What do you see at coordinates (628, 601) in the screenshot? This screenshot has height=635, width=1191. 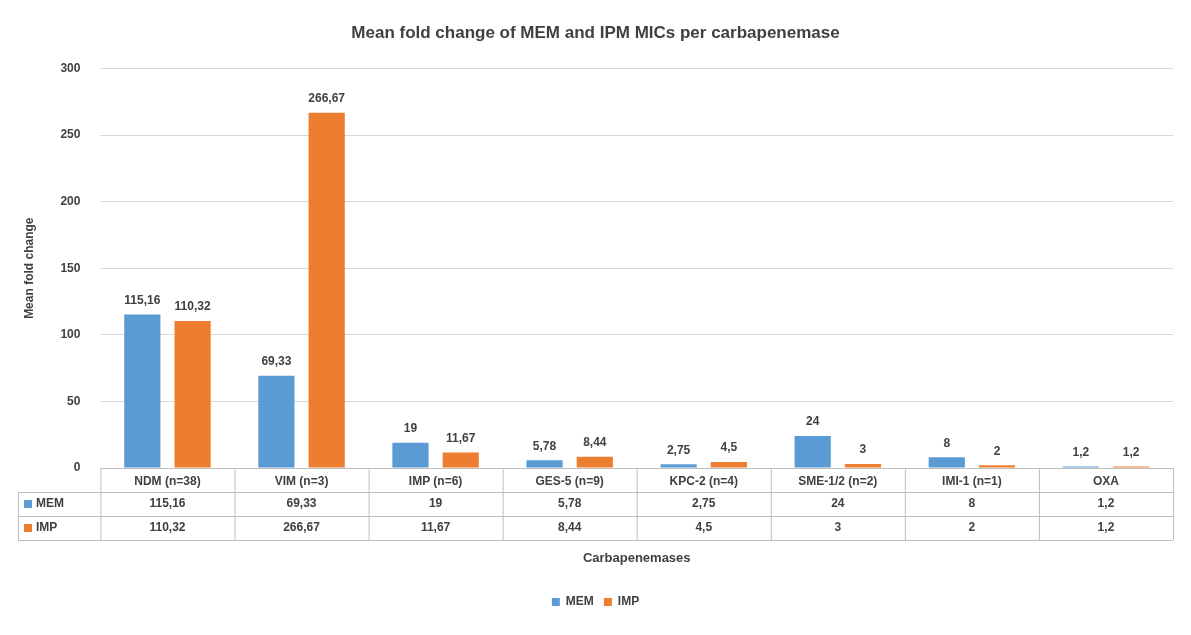 I see `legend-label: IMP` at bounding box center [628, 601].